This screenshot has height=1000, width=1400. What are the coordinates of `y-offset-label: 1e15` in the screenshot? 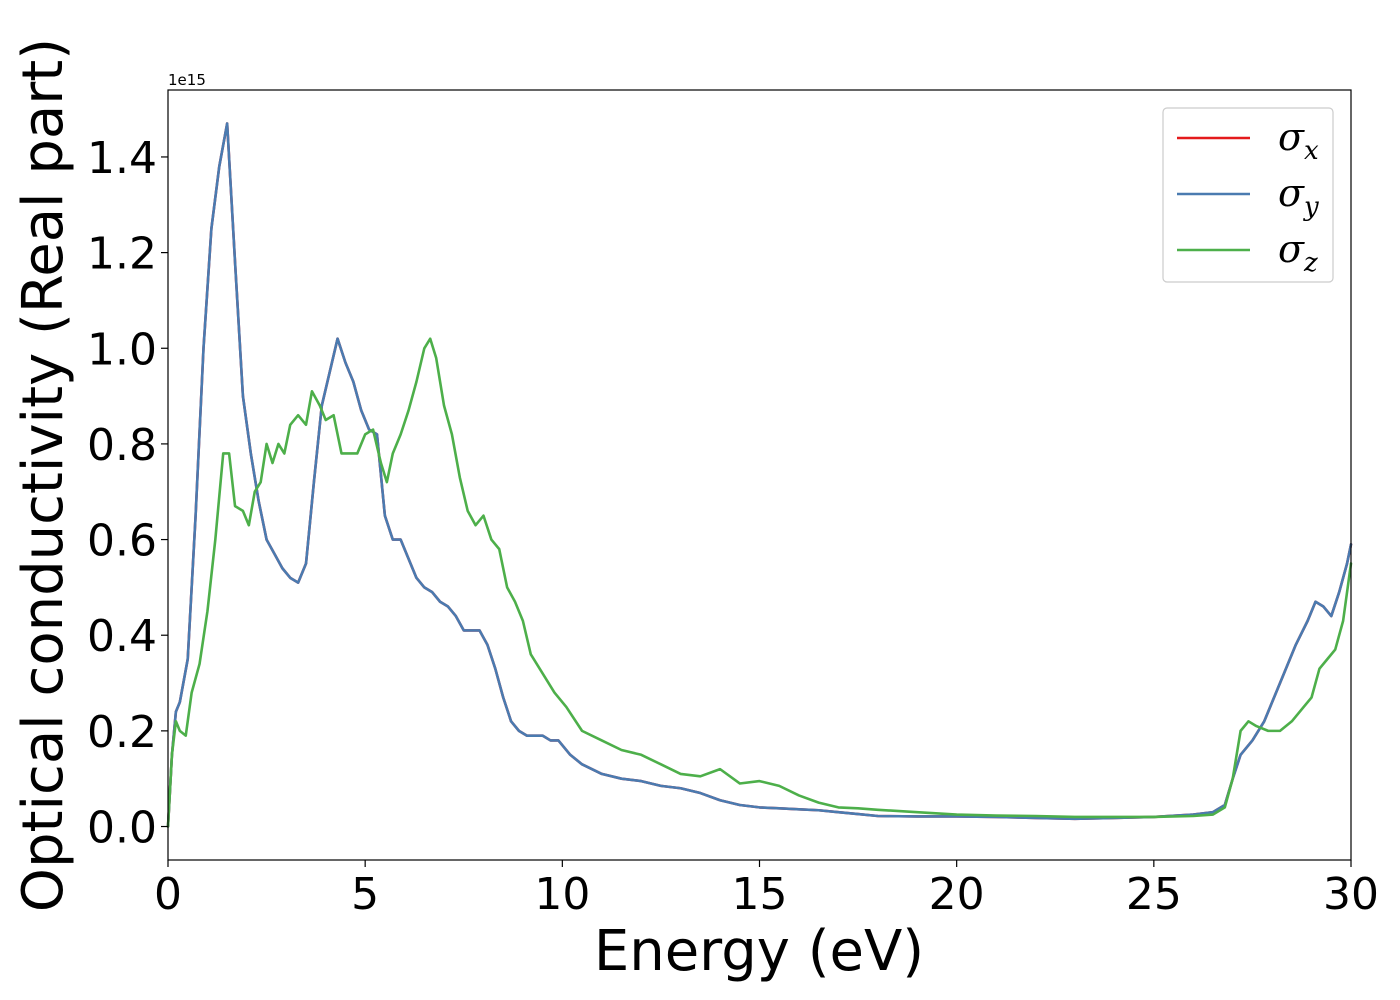 It's located at (187, 80).